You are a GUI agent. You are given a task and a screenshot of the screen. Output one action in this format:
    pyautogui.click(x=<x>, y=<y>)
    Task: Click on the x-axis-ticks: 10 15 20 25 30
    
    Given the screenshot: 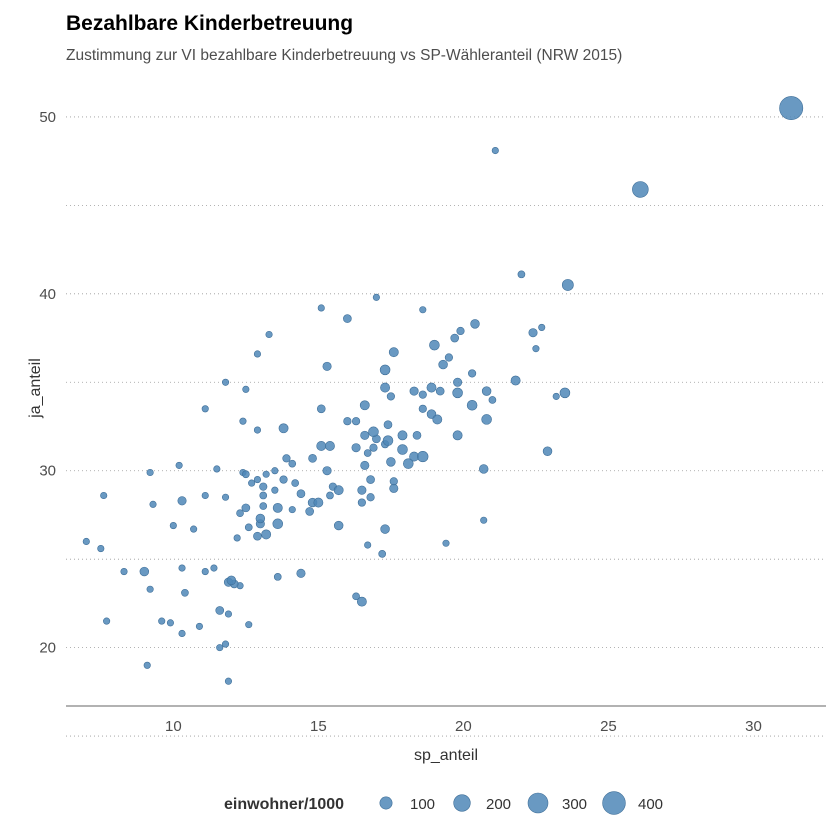 What is the action you would take?
    pyautogui.click(x=463, y=726)
    